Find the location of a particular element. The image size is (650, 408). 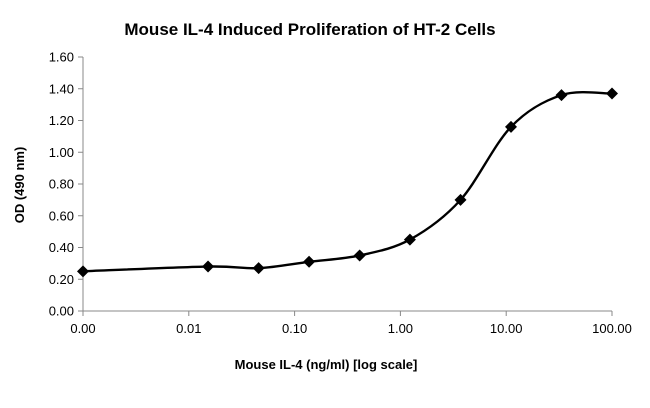

y-tick-label: 0.40 is located at coordinates (61, 247).